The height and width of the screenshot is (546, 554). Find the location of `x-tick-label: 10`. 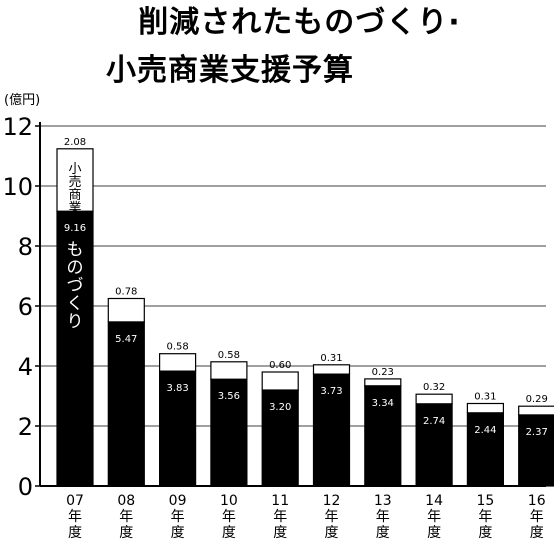

x-tick-label: 10 is located at coordinates (229, 501).